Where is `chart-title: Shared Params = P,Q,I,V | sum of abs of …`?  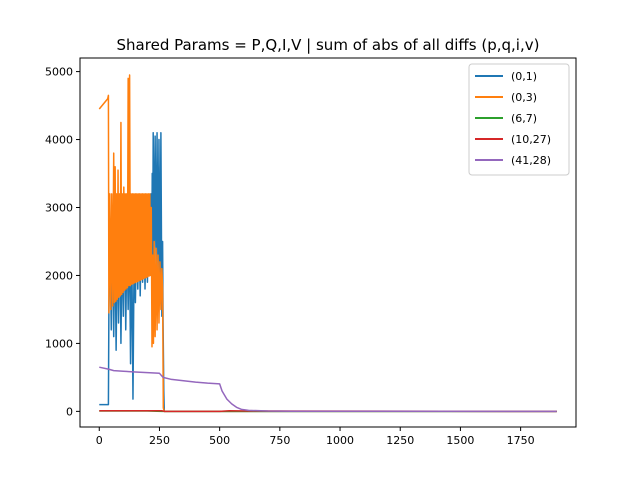 chart-title: Shared Params = P,Q,I,V | sum of abs of … is located at coordinates (328, 45).